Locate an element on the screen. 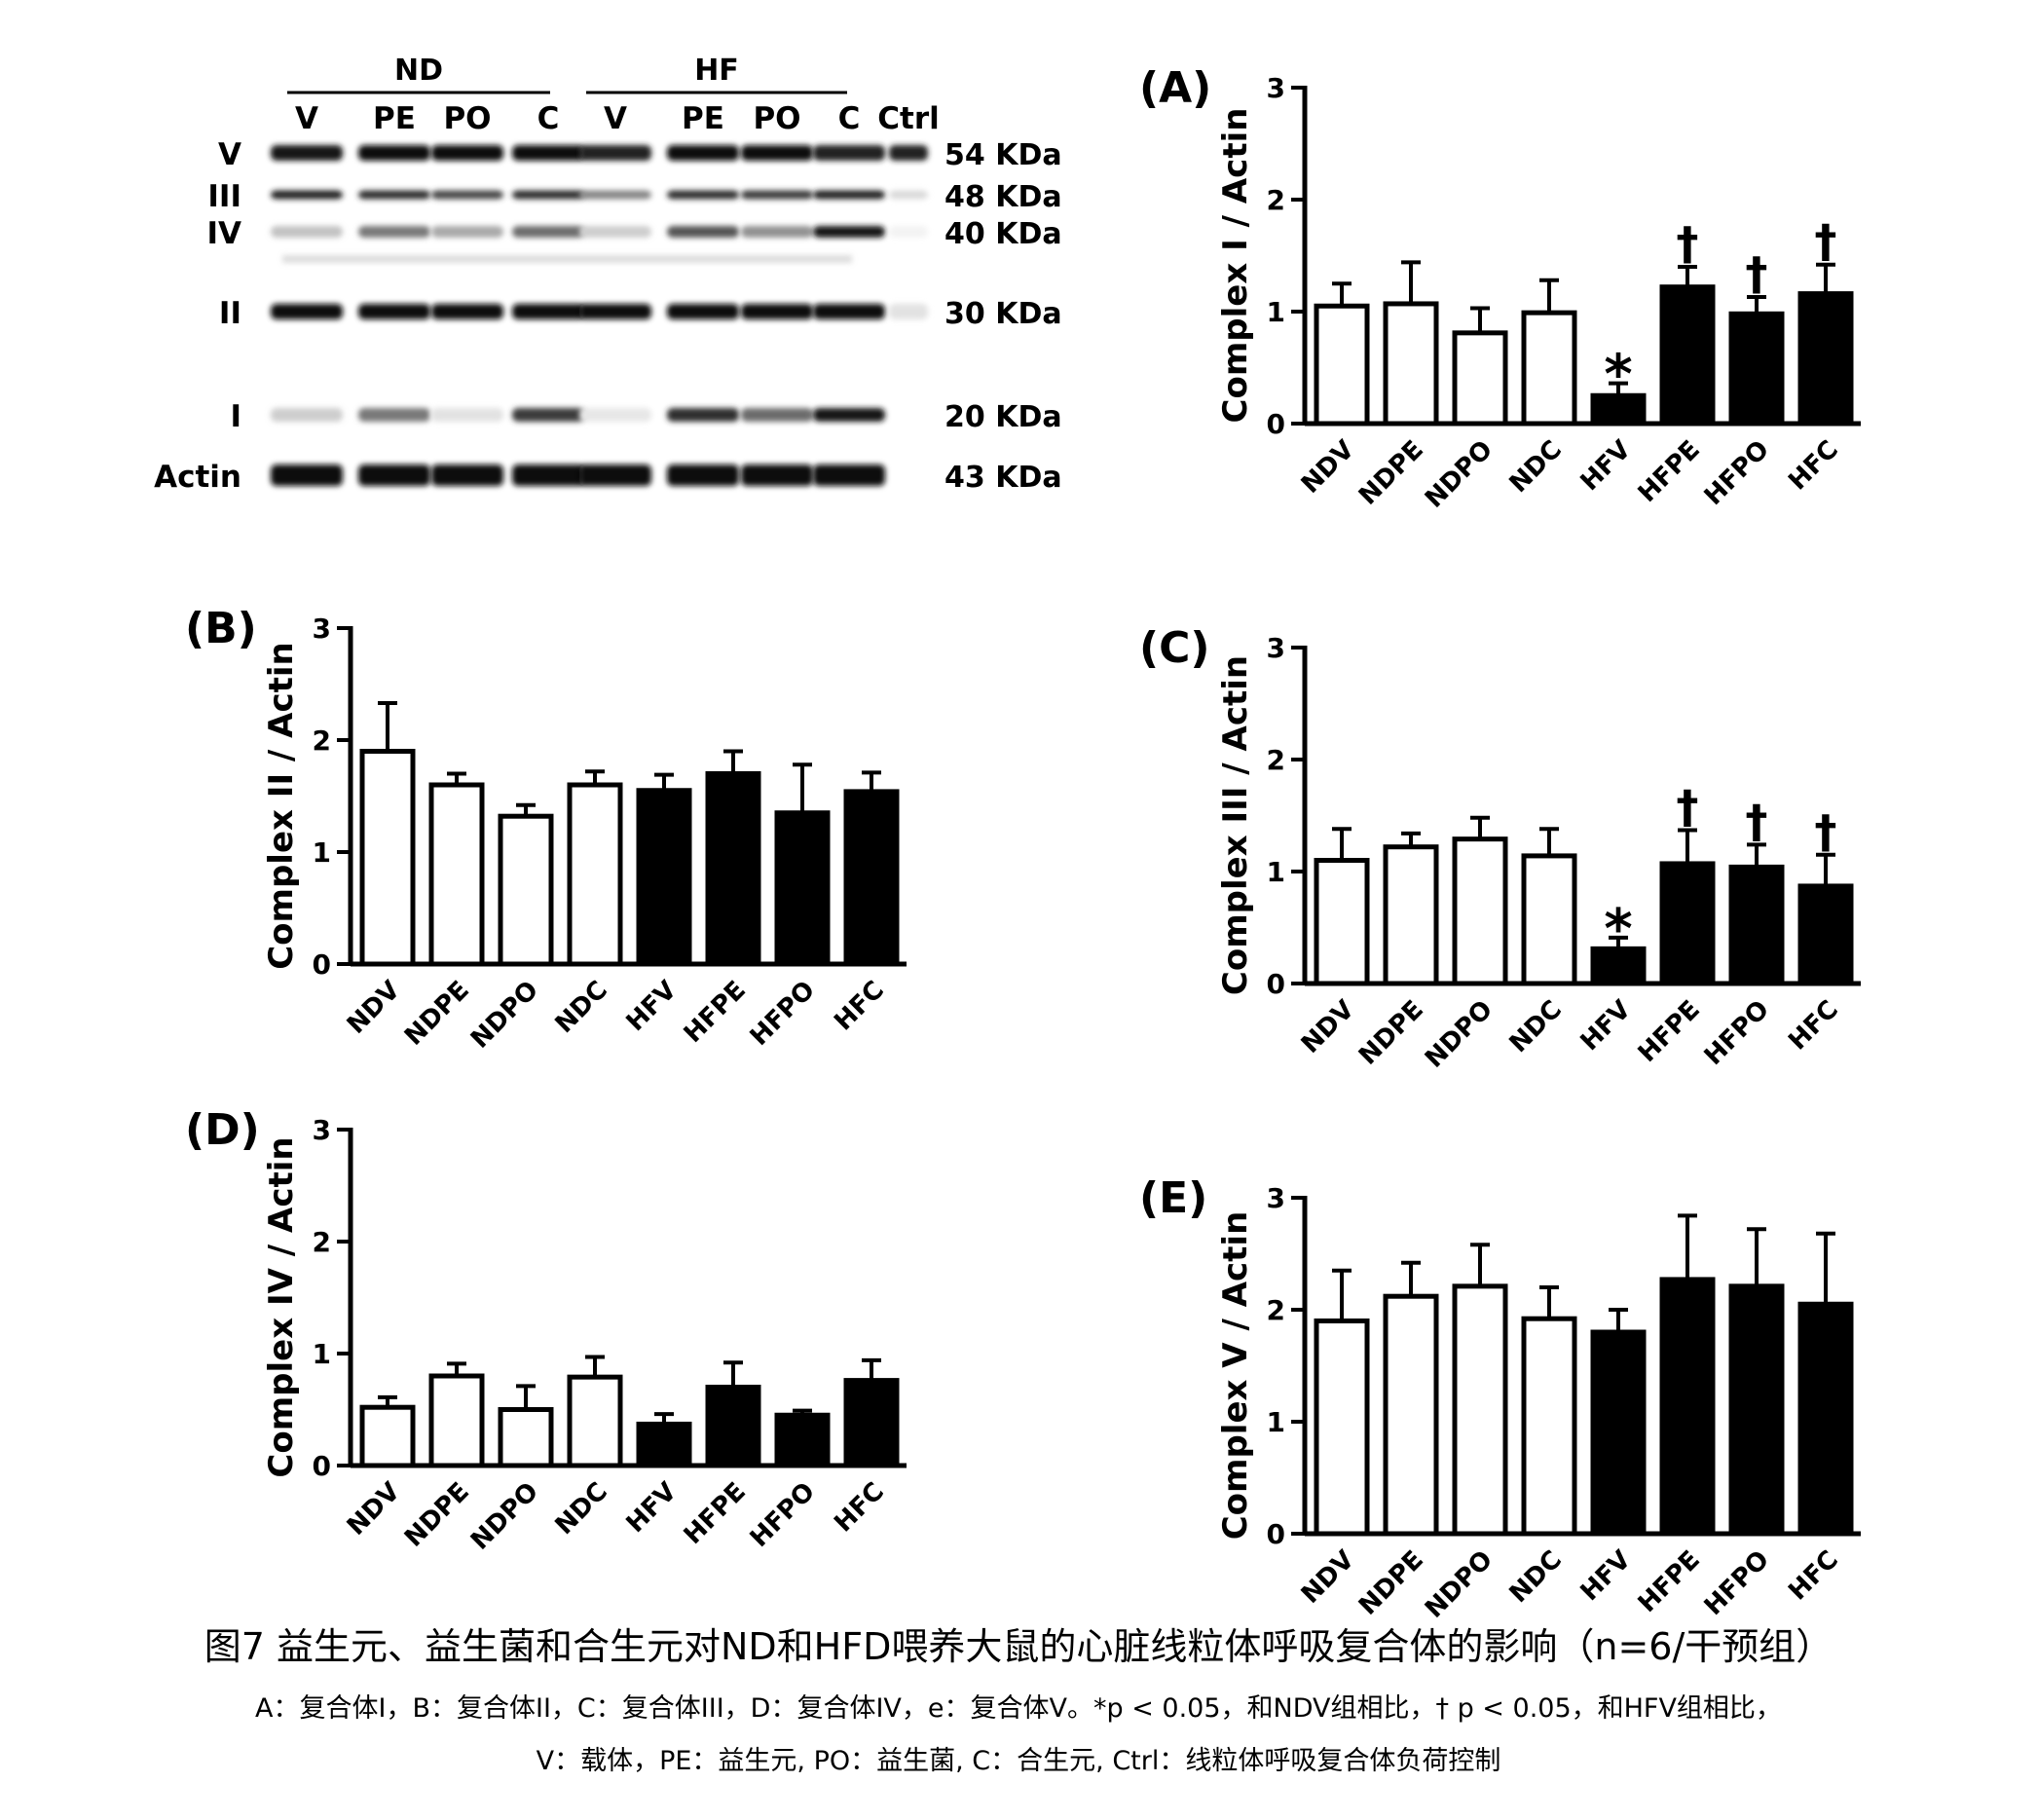 This screenshot has height=1820, width=2037. lane-label: PE is located at coordinates (394, 118).